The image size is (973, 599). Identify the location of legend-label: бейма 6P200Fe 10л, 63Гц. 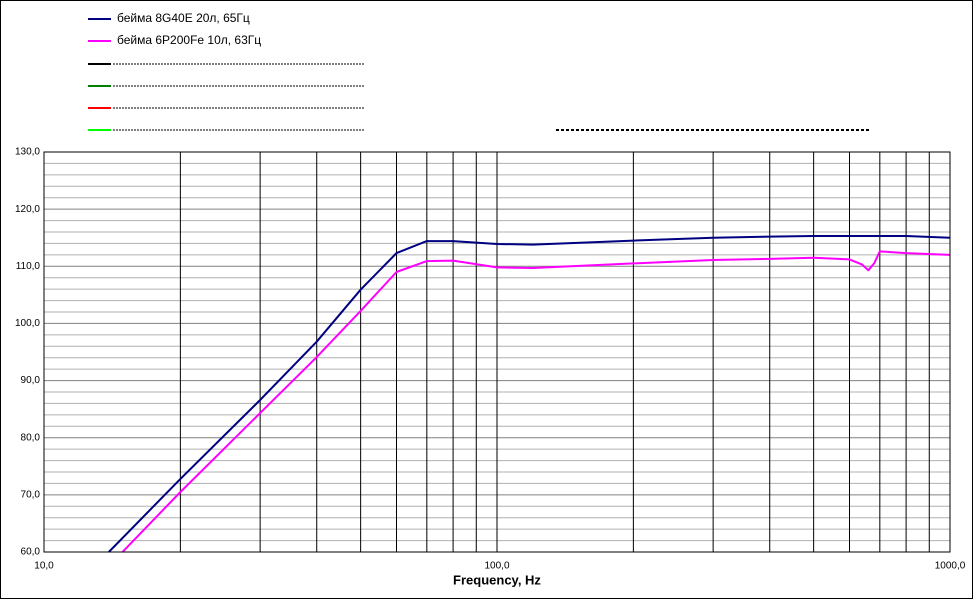
(189, 40).